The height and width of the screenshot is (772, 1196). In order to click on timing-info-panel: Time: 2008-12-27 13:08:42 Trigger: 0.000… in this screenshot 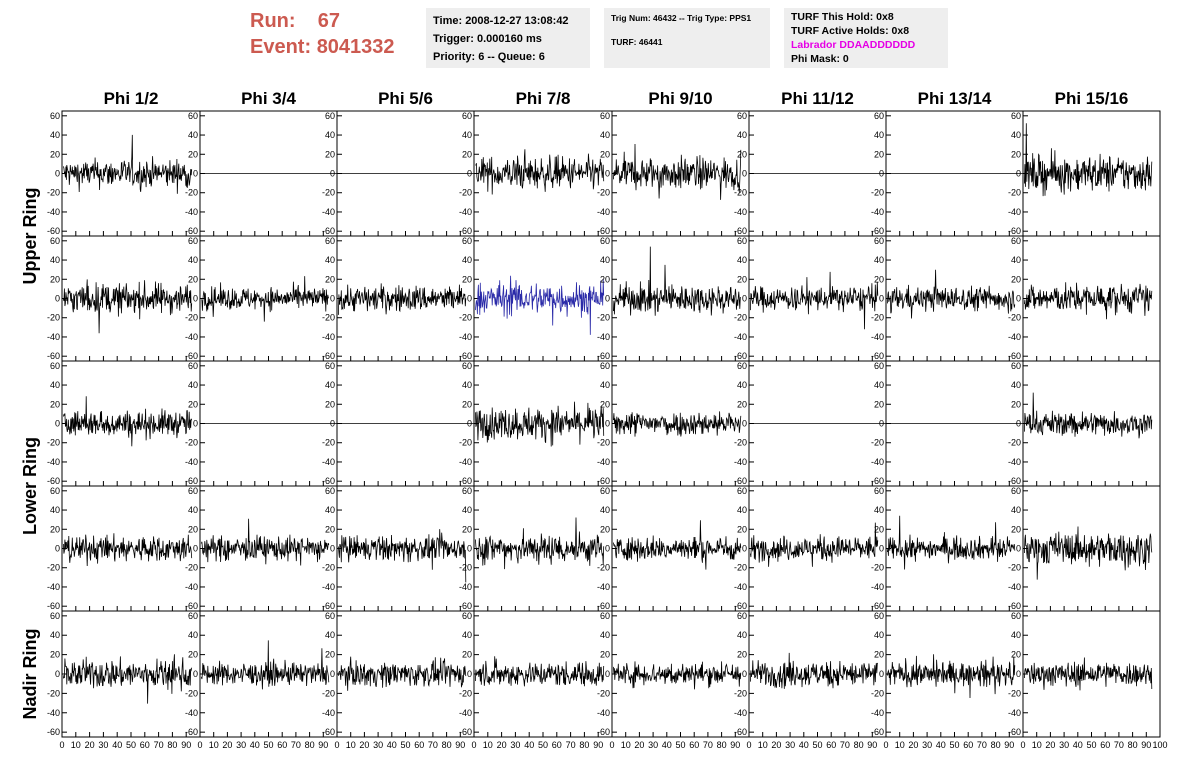, I will do `click(508, 38)`.